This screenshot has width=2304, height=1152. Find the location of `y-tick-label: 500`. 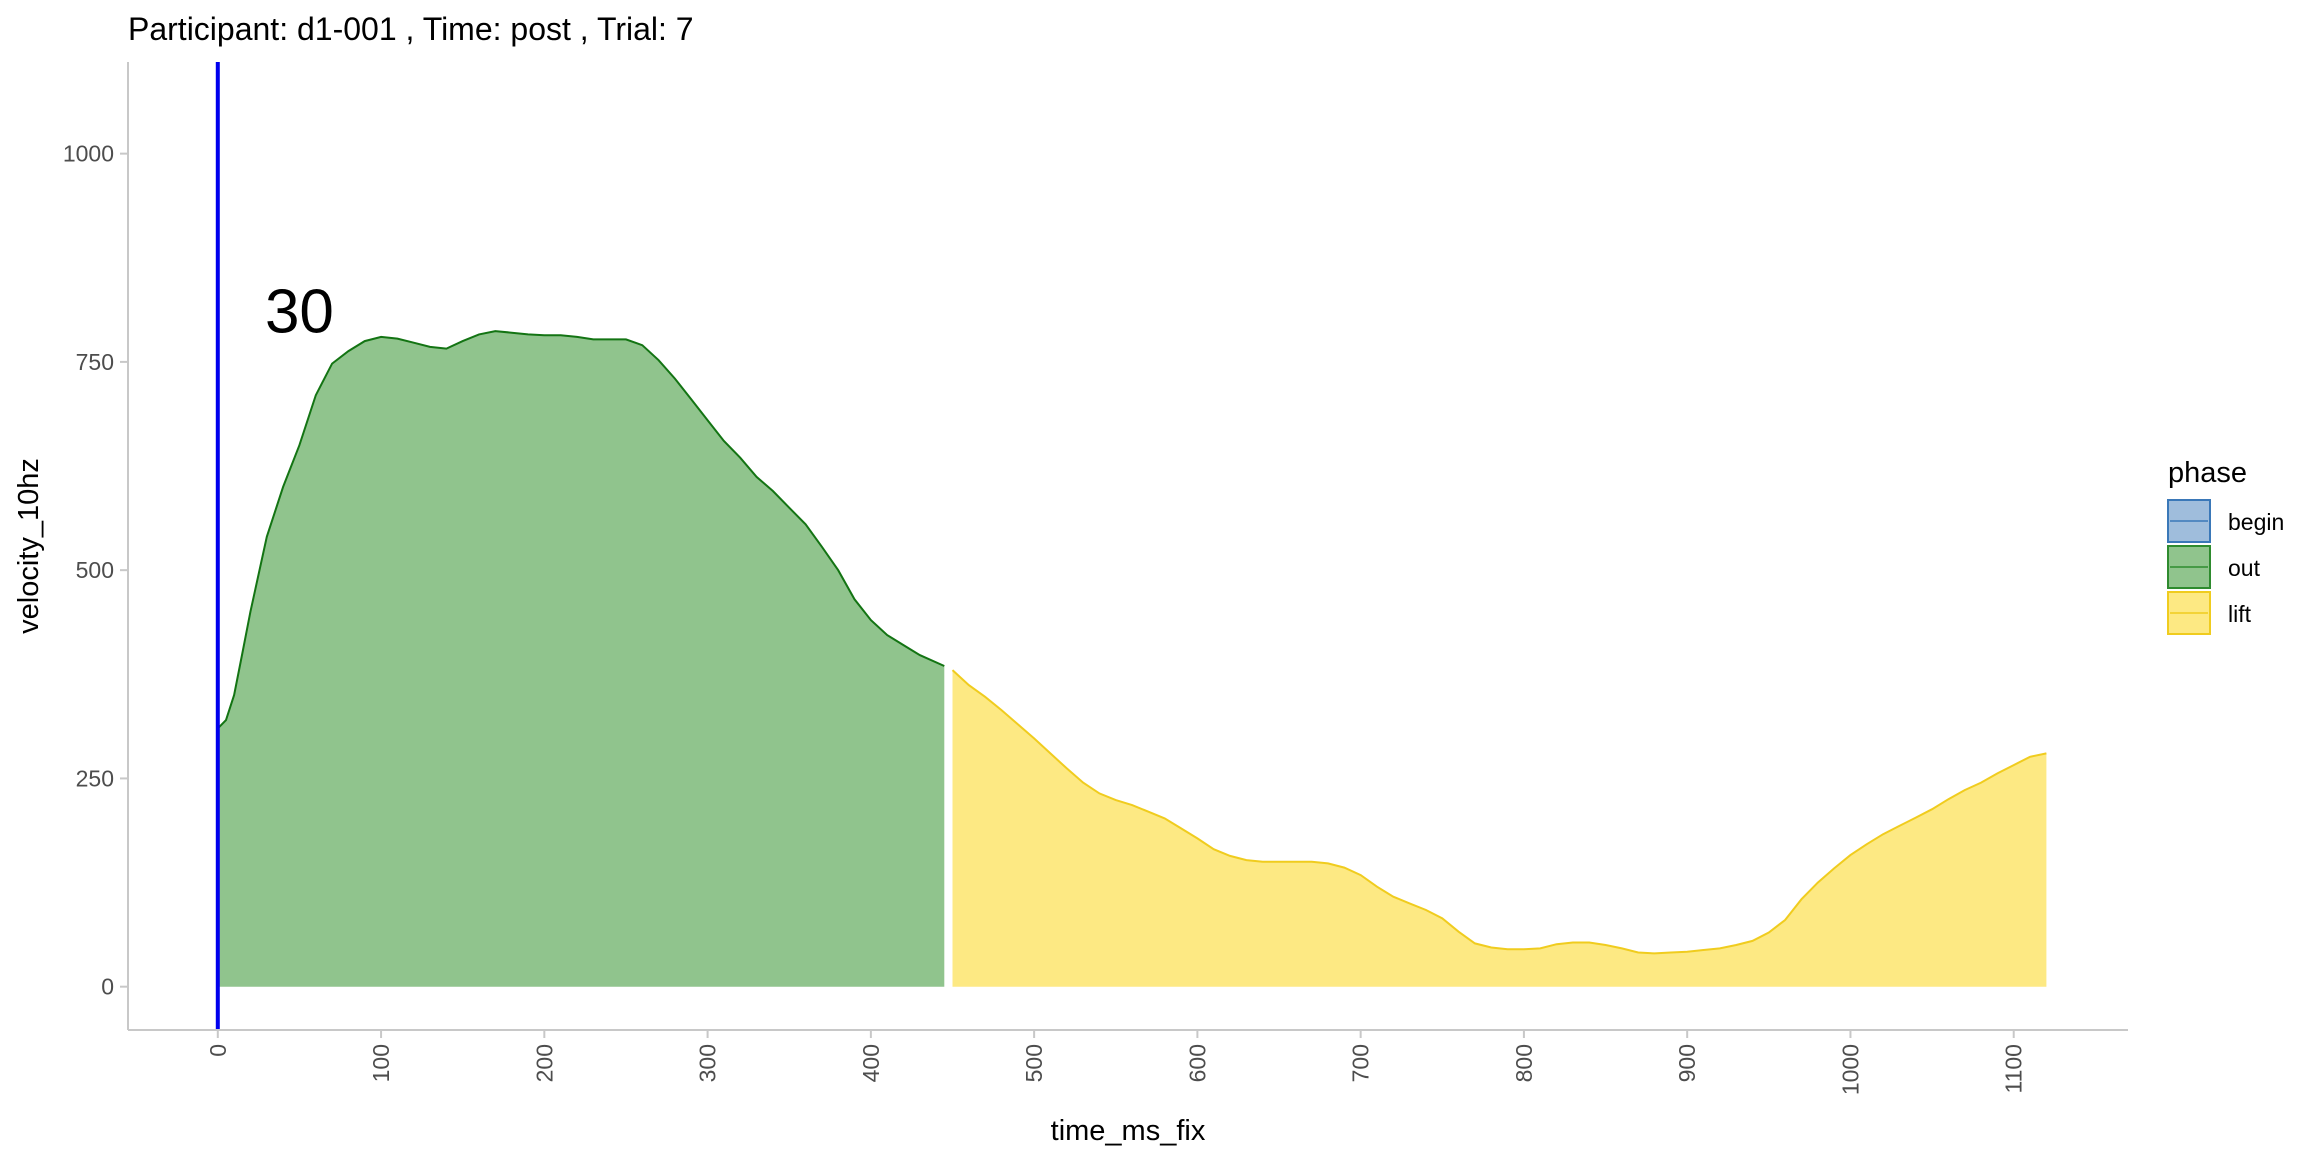

y-tick-label: 500 is located at coordinates (95, 570).